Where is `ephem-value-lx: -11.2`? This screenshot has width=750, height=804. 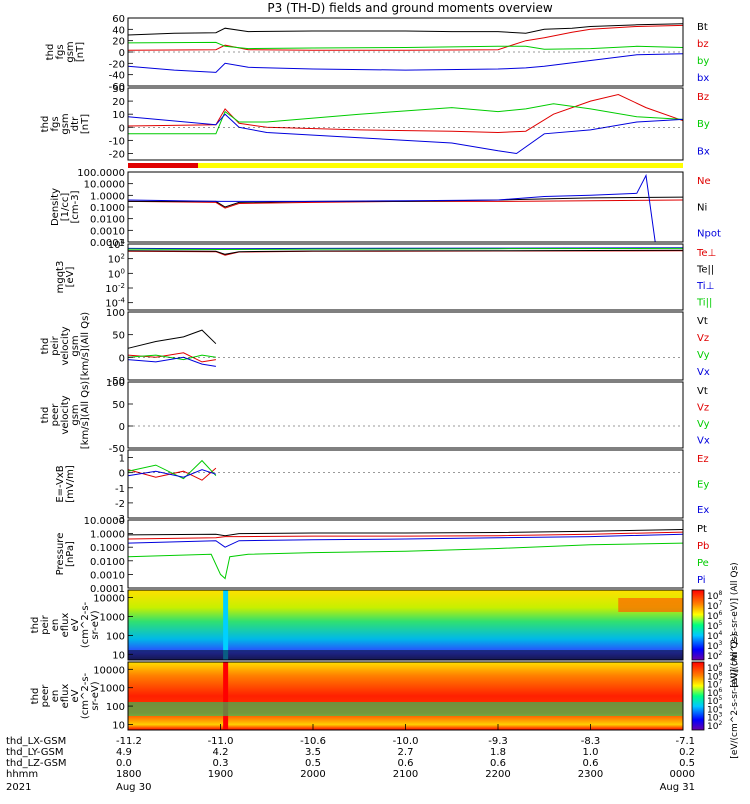 ephem-value-lx: -11.2 is located at coordinates (129, 741).